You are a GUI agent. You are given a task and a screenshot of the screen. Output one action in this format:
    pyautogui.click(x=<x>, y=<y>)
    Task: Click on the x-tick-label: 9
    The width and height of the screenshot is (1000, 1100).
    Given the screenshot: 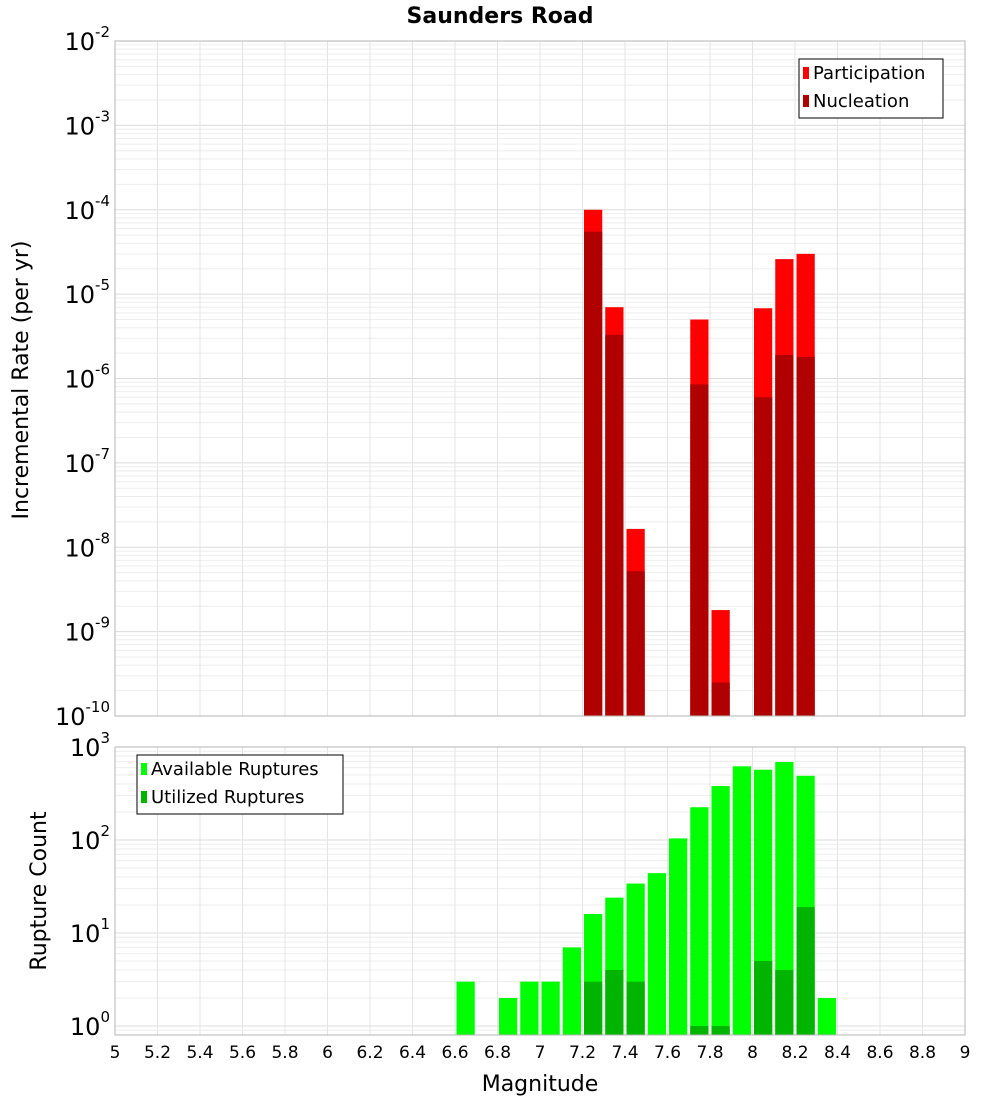 What is the action you would take?
    pyautogui.click(x=965, y=1053)
    